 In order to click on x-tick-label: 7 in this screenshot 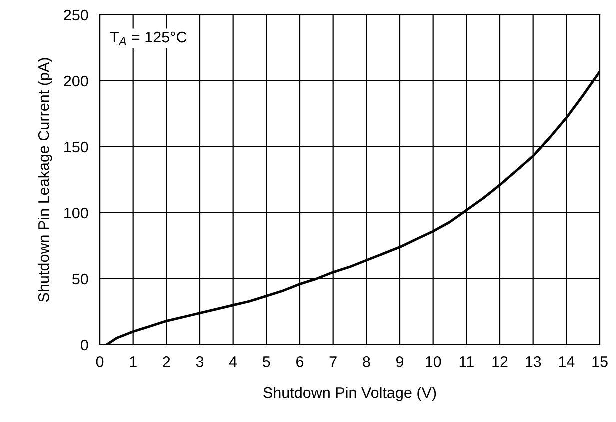, I will do `click(333, 362)`.